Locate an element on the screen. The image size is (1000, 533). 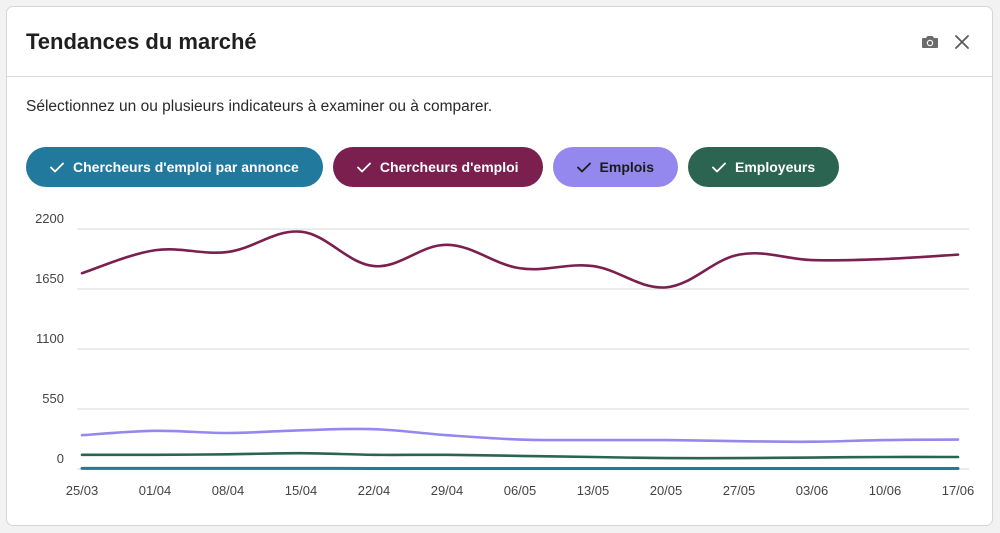
x-tick-label: 01/04 is located at coordinates (155, 490).